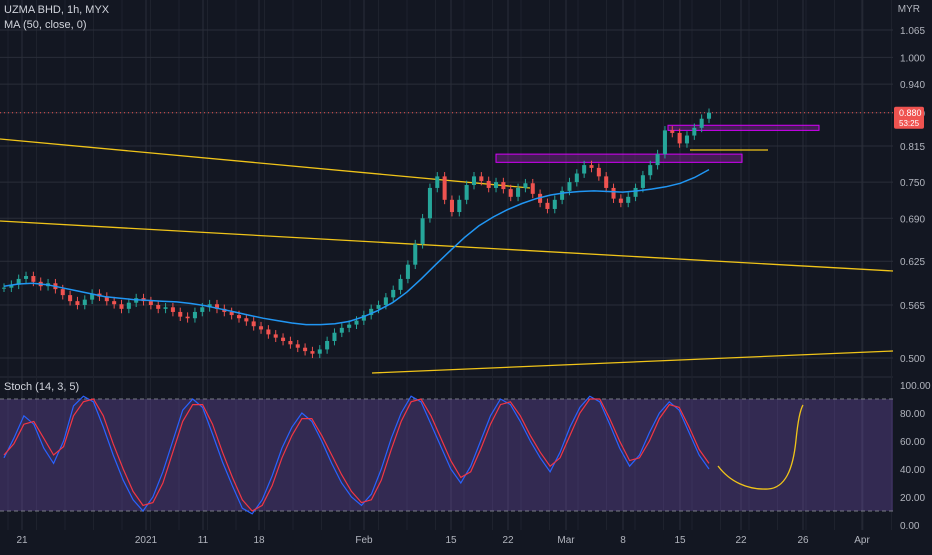 The height and width of the screenshot is (555, 932). I want to click on current-price-label: 0.880, so click(910, 113).